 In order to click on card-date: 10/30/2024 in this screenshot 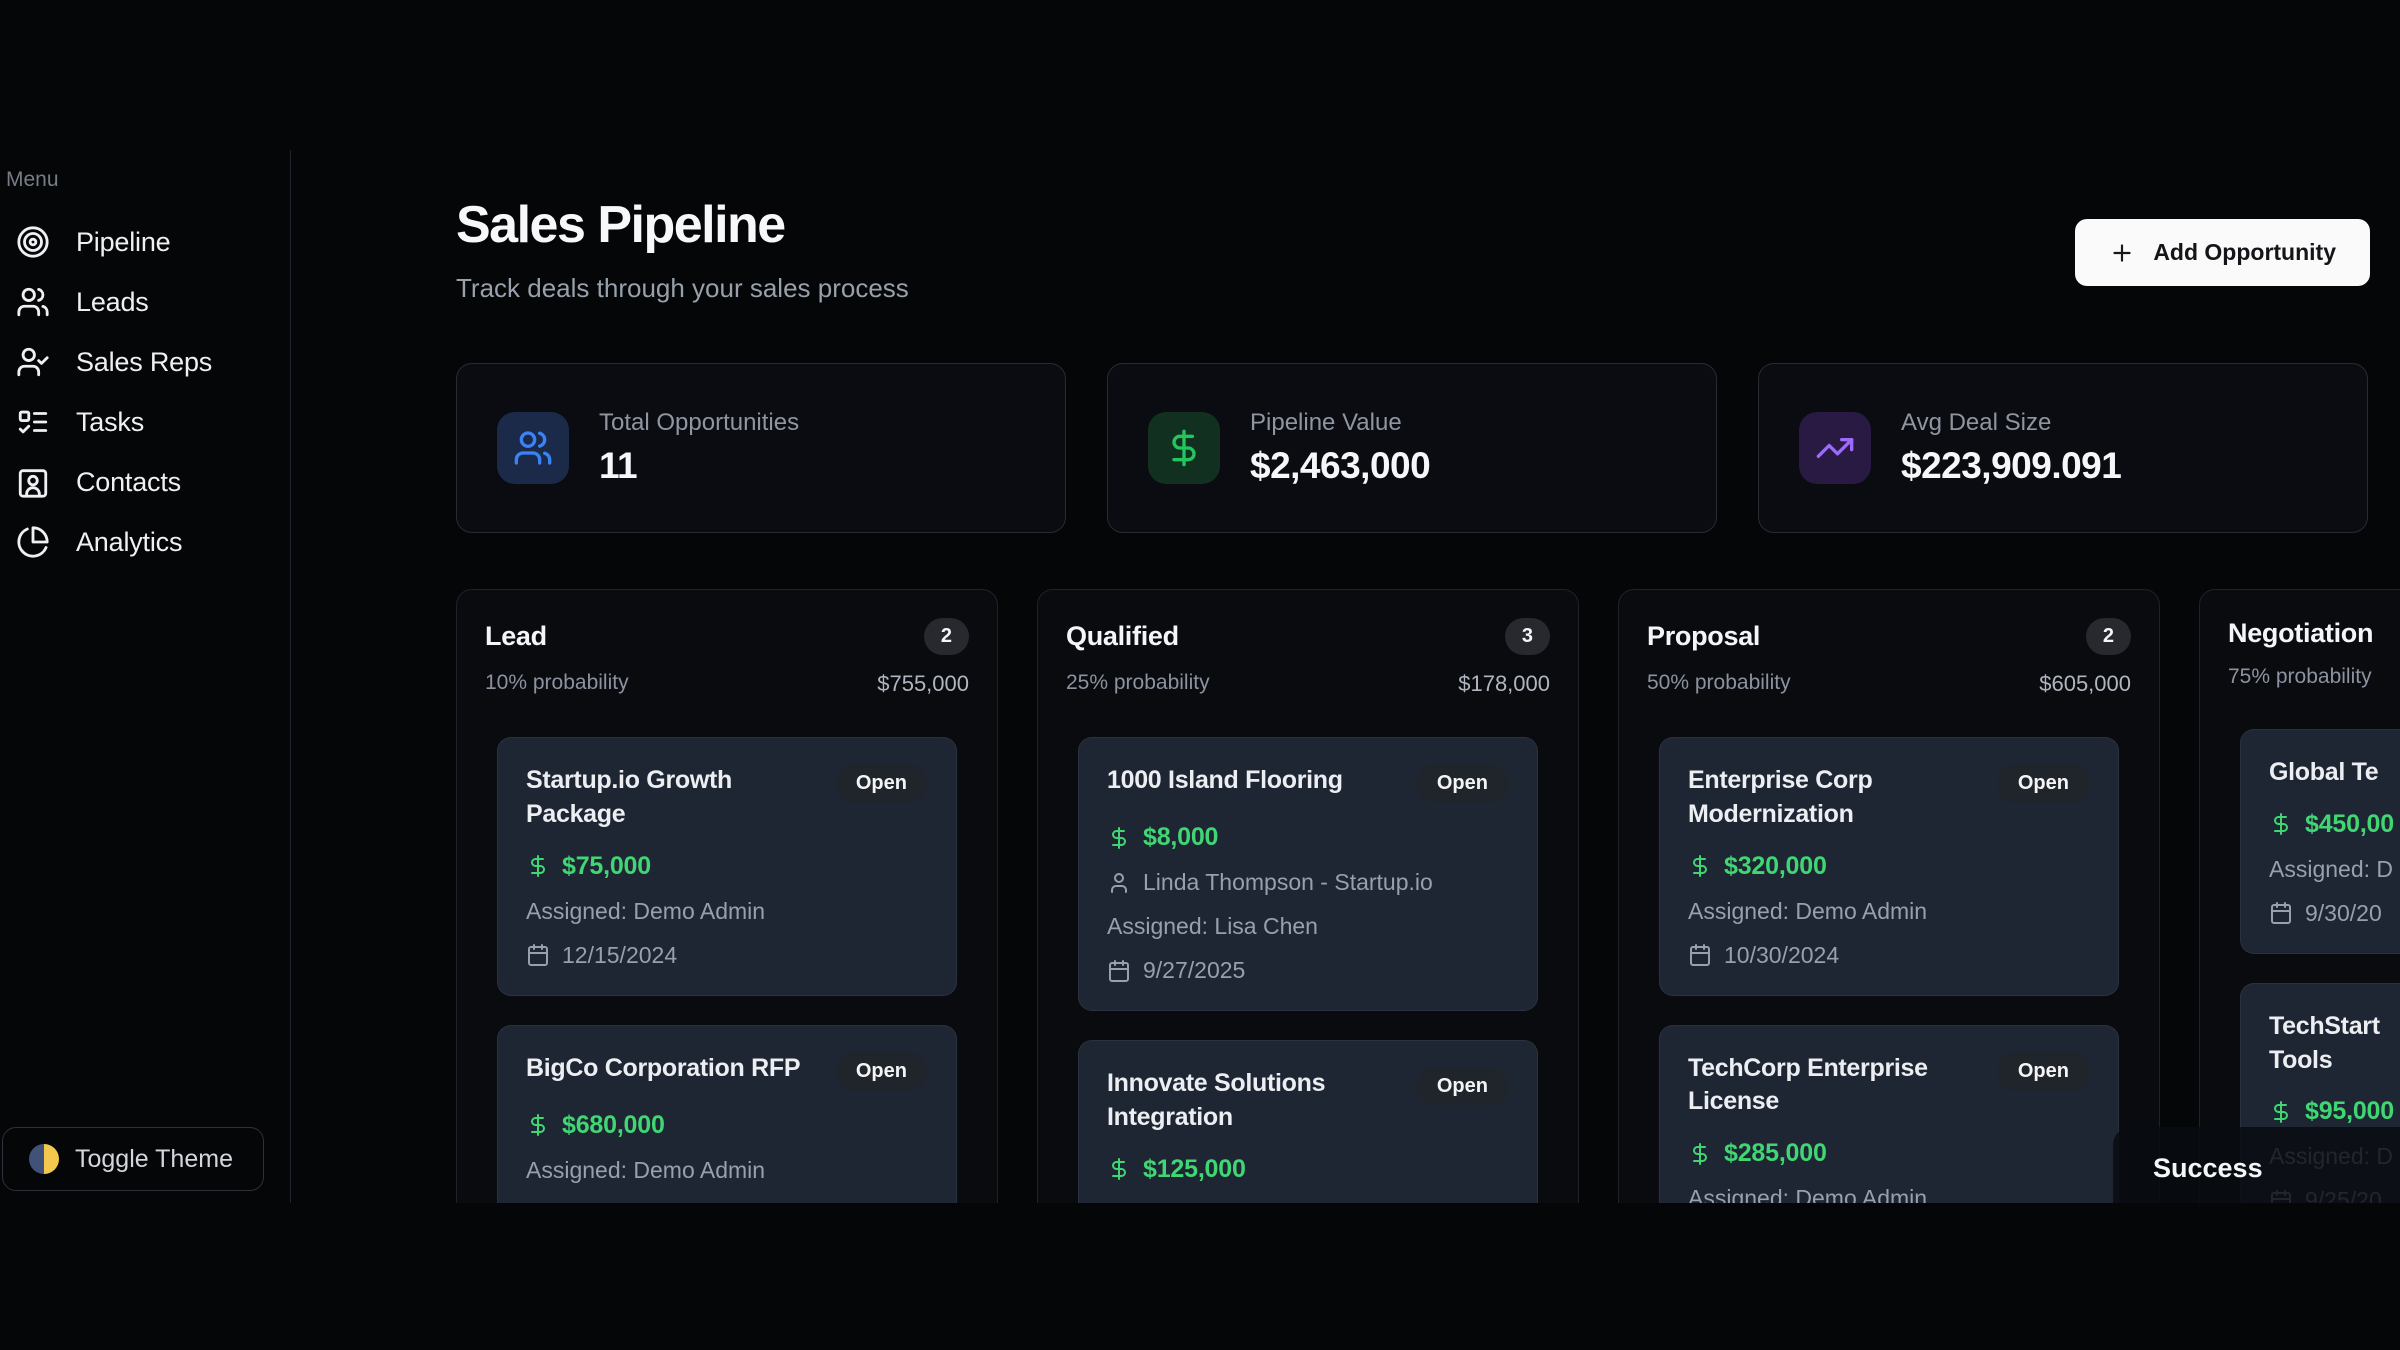, I will do `click(1782, 954)`.